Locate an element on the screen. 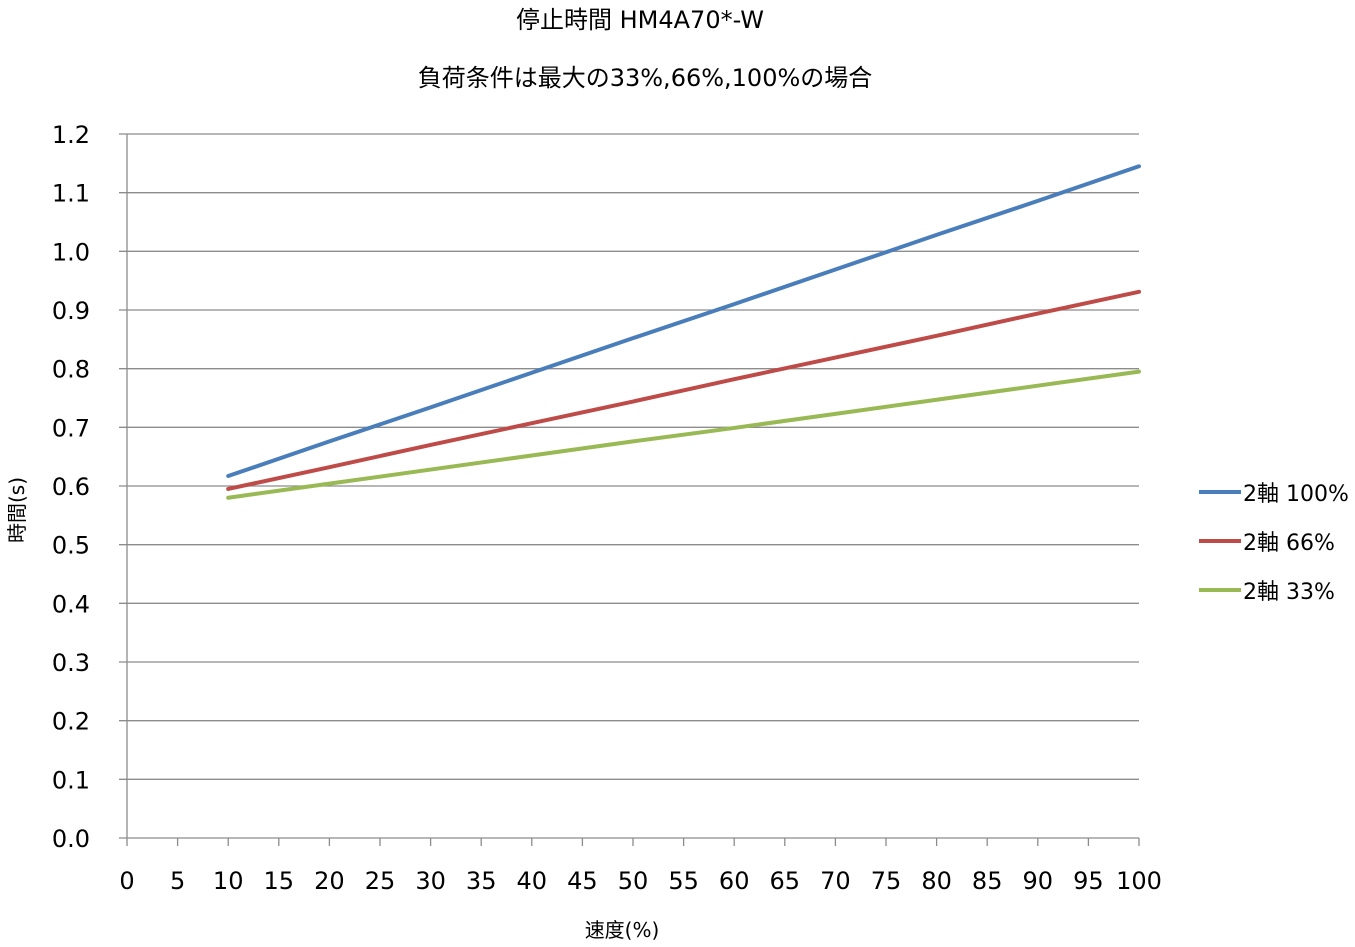 The image size is (1355, 947). legend-label: 2軸 100% is located at coordinates (1296, 494).